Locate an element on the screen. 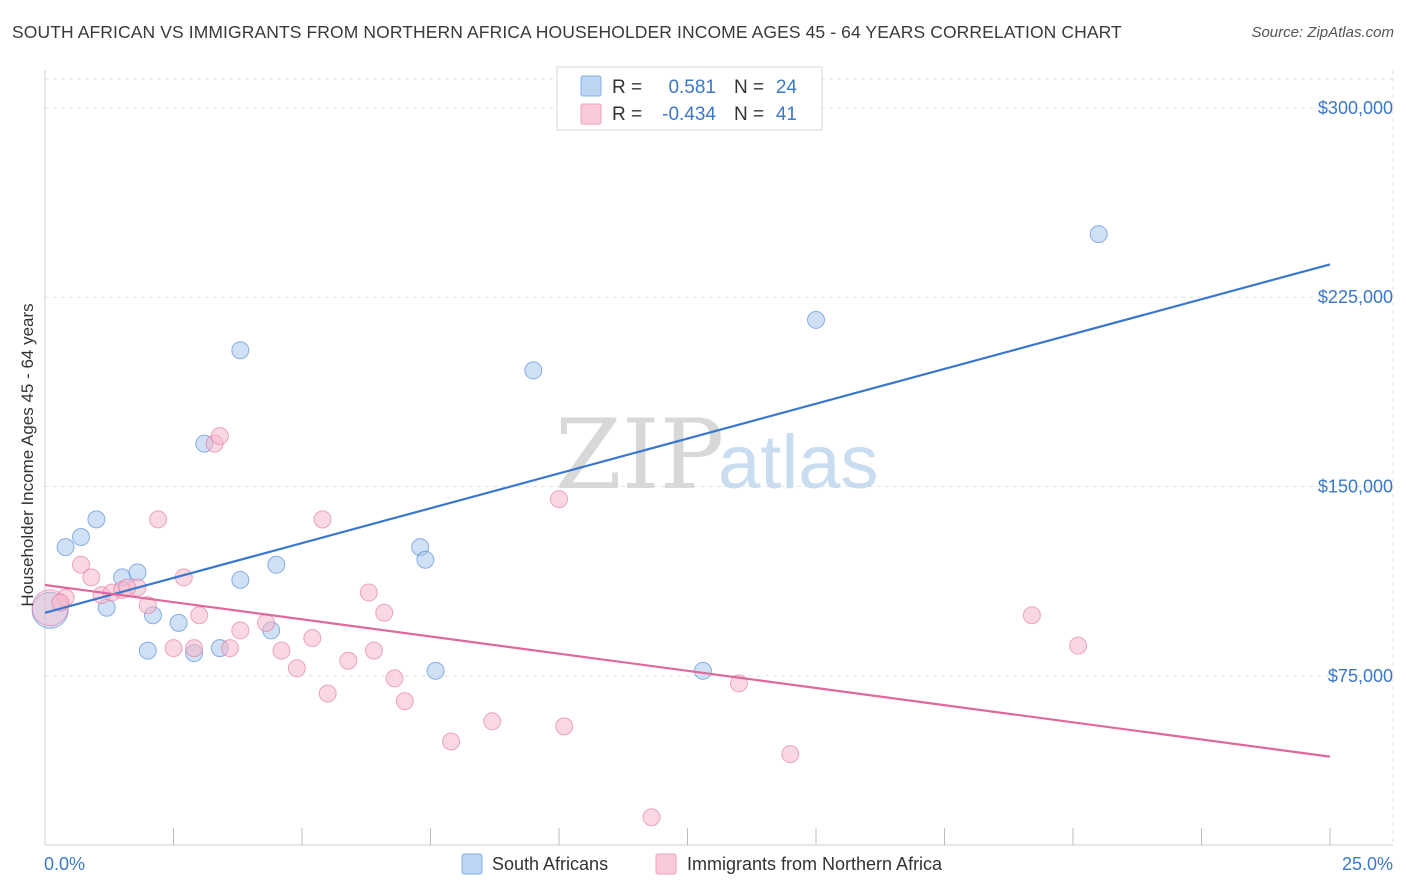 The image size is (1406, 892). legend-r-label-2: R = is located at coordinates (627, 114).